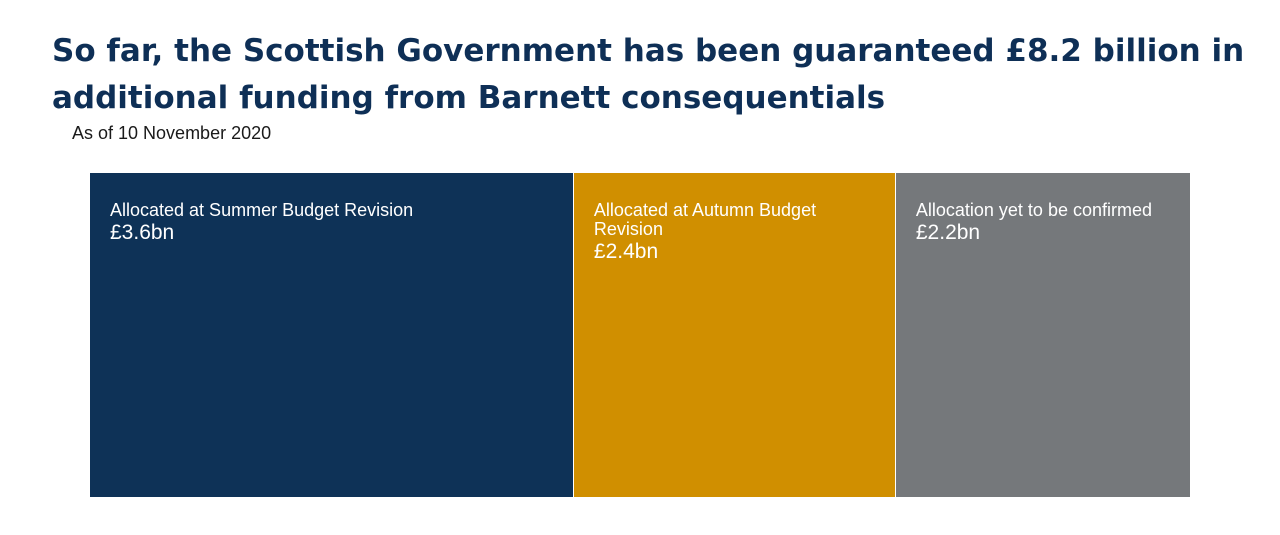 The image size is (1280, 535). Describe the element at coordinates (1046, 223) in the screenshot. I see `segment-label: Allocation yet to be confirmed £2.2bn` at that location.